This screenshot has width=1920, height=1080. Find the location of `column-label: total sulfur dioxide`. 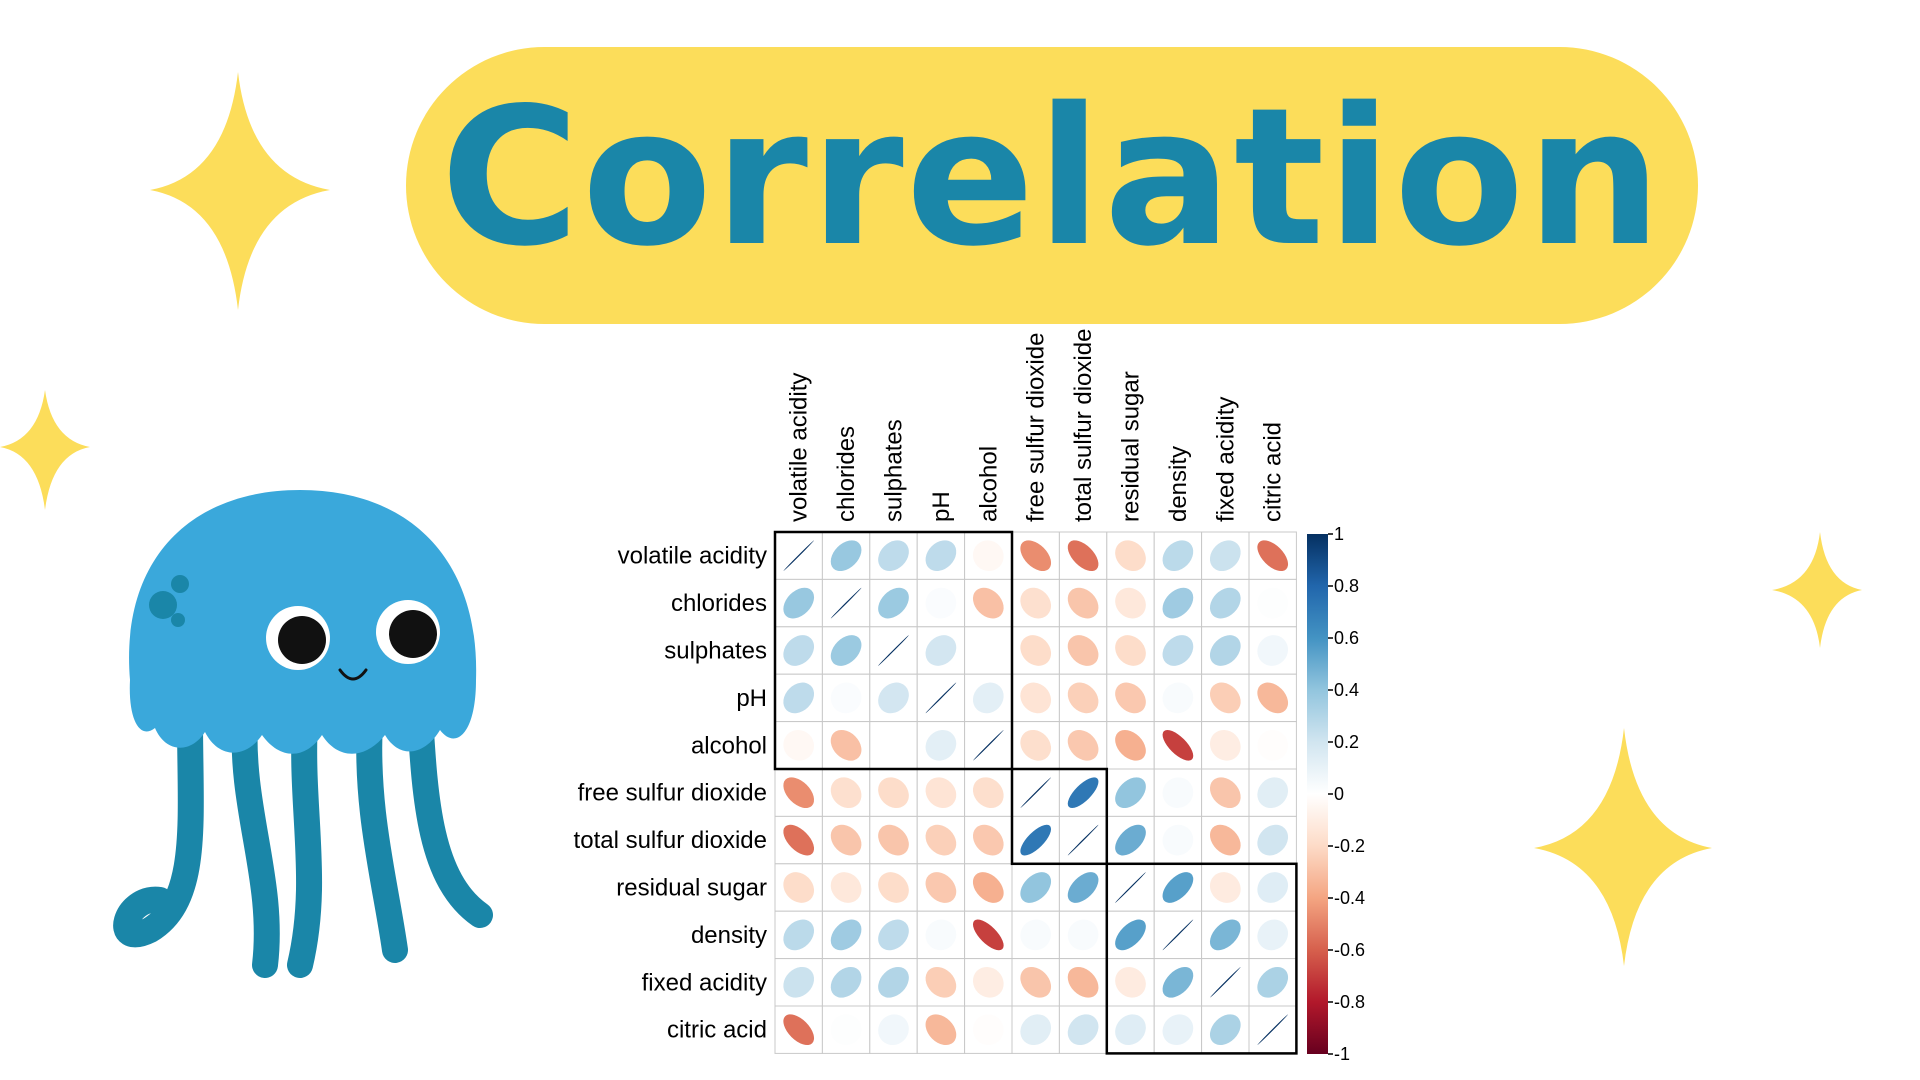

column-label: total sulfur dioxide is located at coordinates (1083, 425).